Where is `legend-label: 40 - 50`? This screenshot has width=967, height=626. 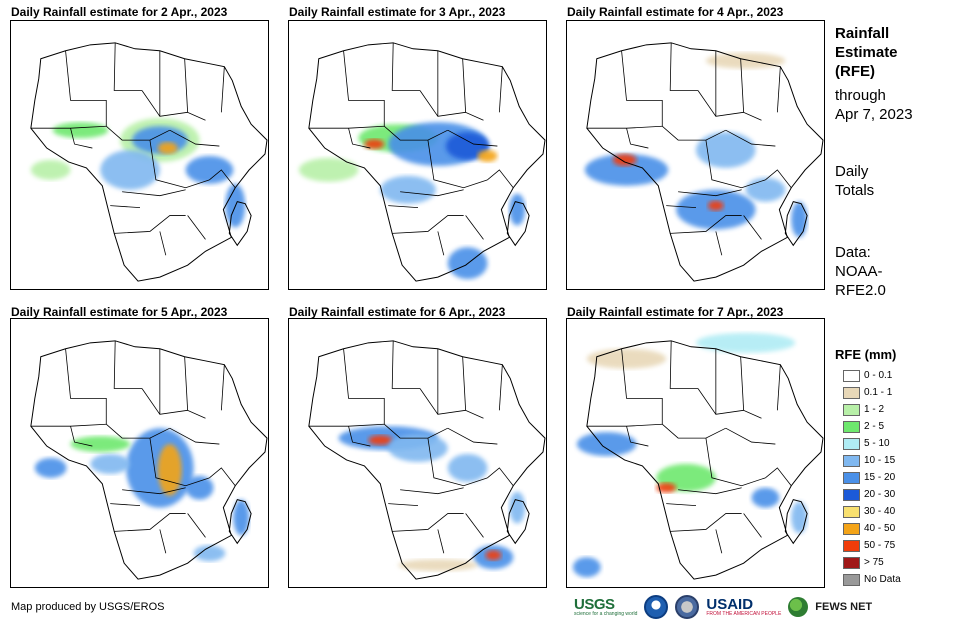 legend-label: 40 - 50 is located at coordinates (880, 528).